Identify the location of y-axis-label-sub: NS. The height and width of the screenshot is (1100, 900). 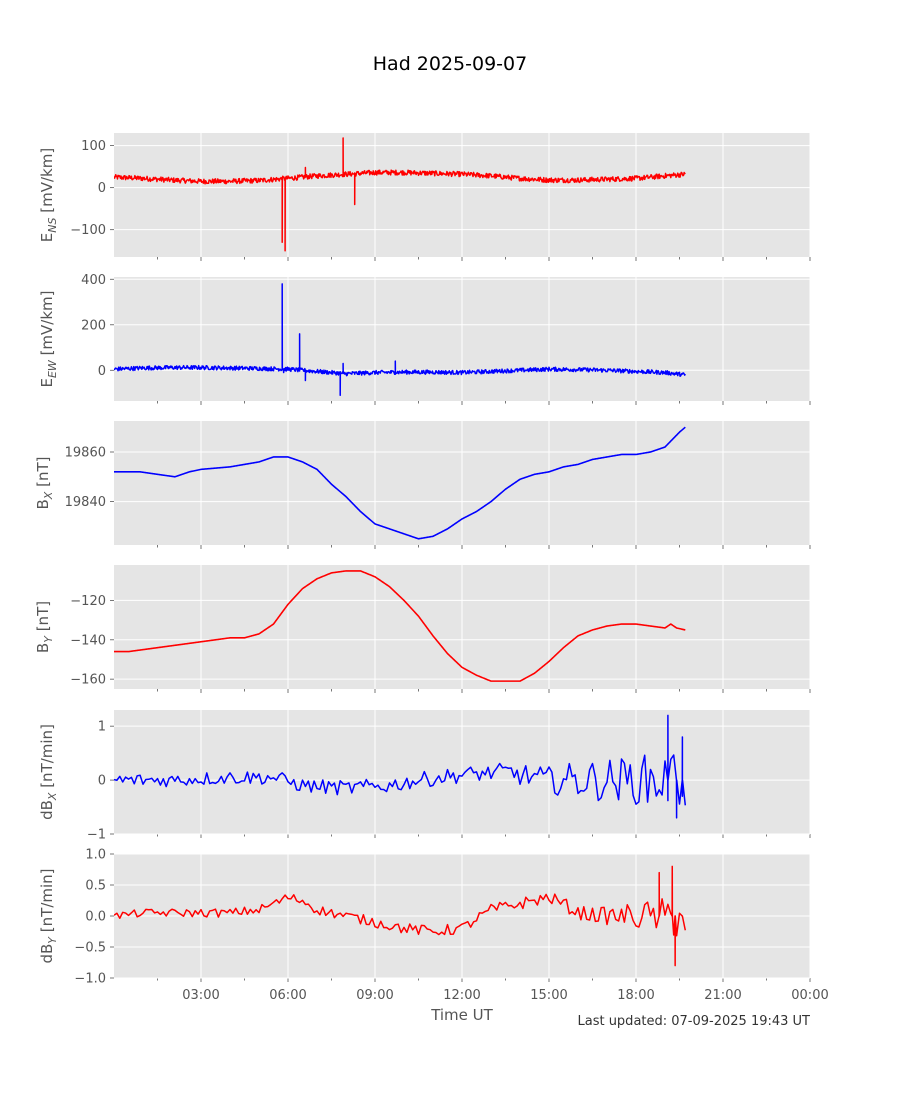
(52, 224).